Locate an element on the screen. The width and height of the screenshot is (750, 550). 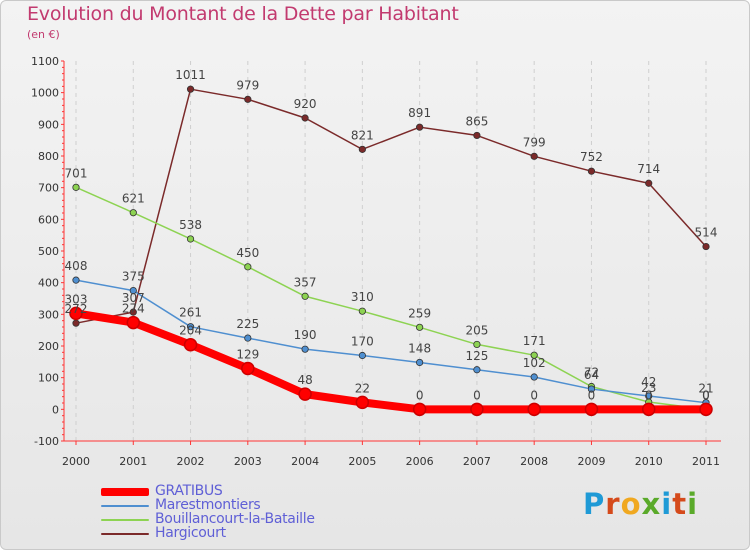
data-label-hargicourt-2009: 752 is located at coordinates (591, 157).